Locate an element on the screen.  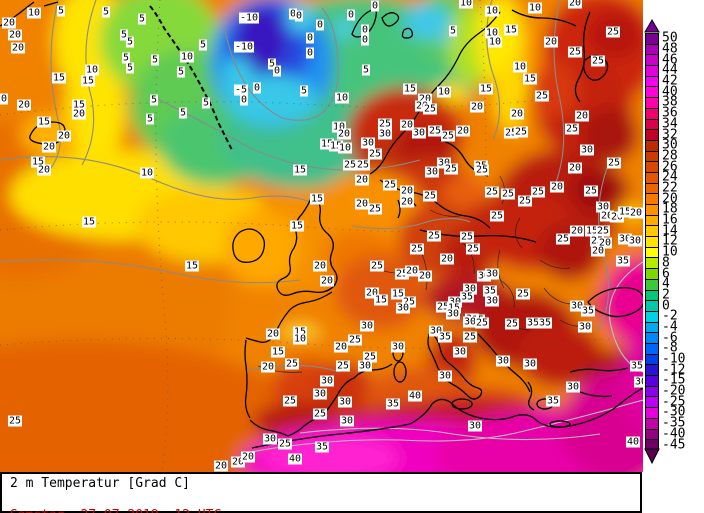
scale-value: -30 is located at coordinates (674, 412).